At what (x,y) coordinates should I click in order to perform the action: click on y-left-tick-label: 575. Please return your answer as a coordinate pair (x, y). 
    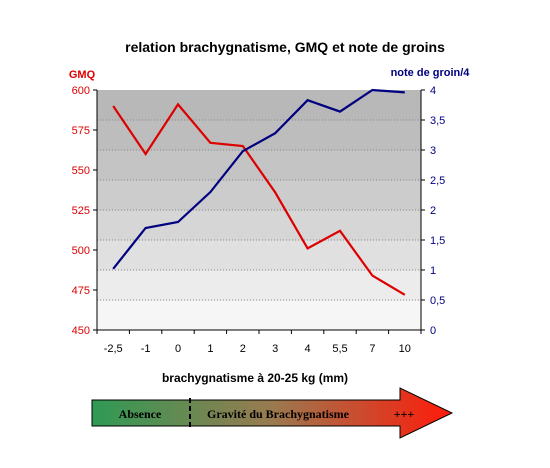
    Looking at the image, I should click on (81, 131).